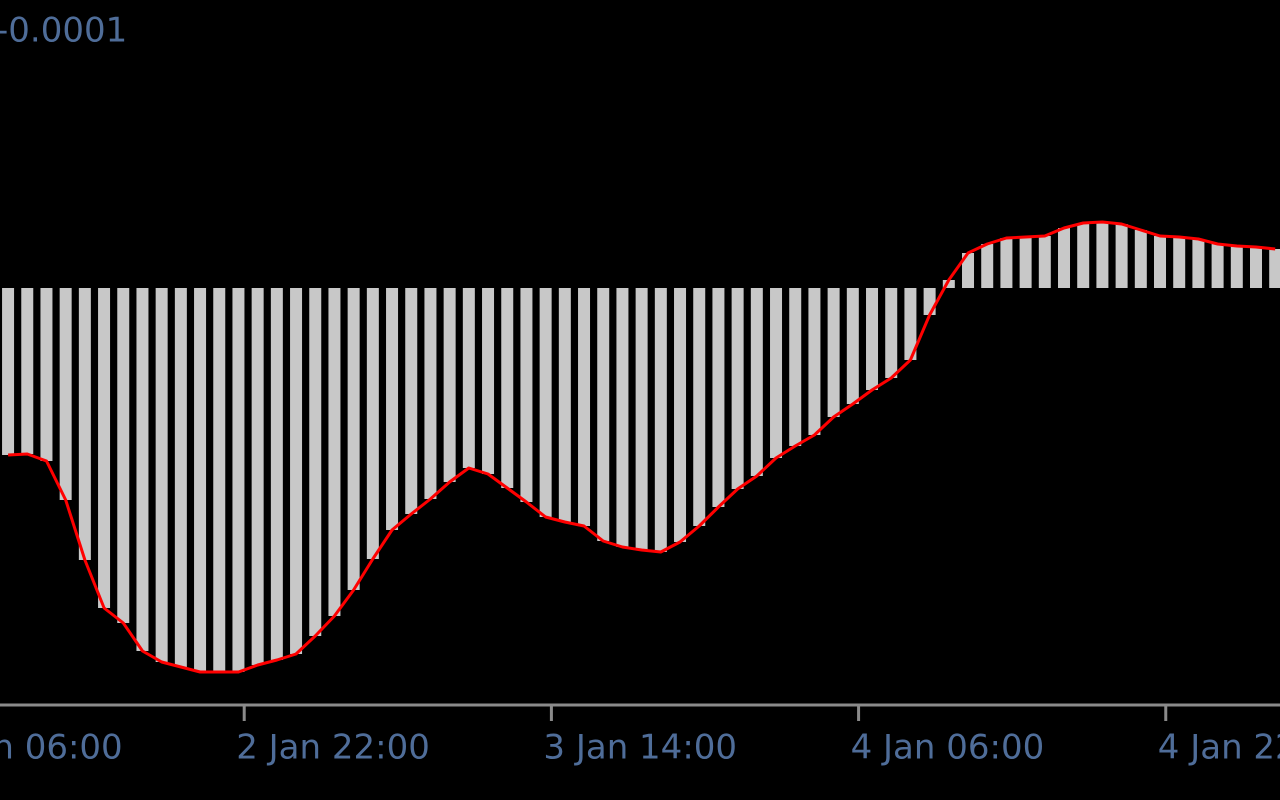 The height and width of the screenshot is (800, 1280). I want to click on value-label: -0.0001, so click(63, 31).